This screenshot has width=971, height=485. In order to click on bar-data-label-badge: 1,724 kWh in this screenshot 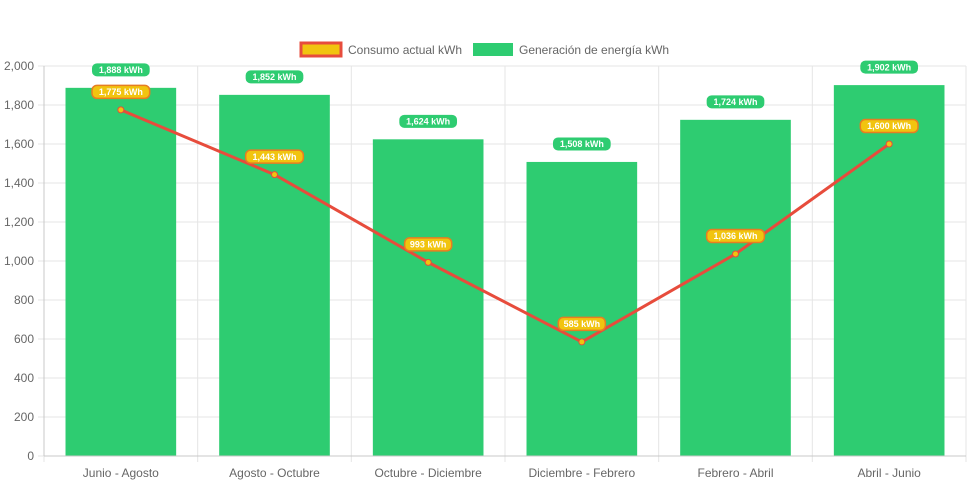, I will do `click(735, 102)`.